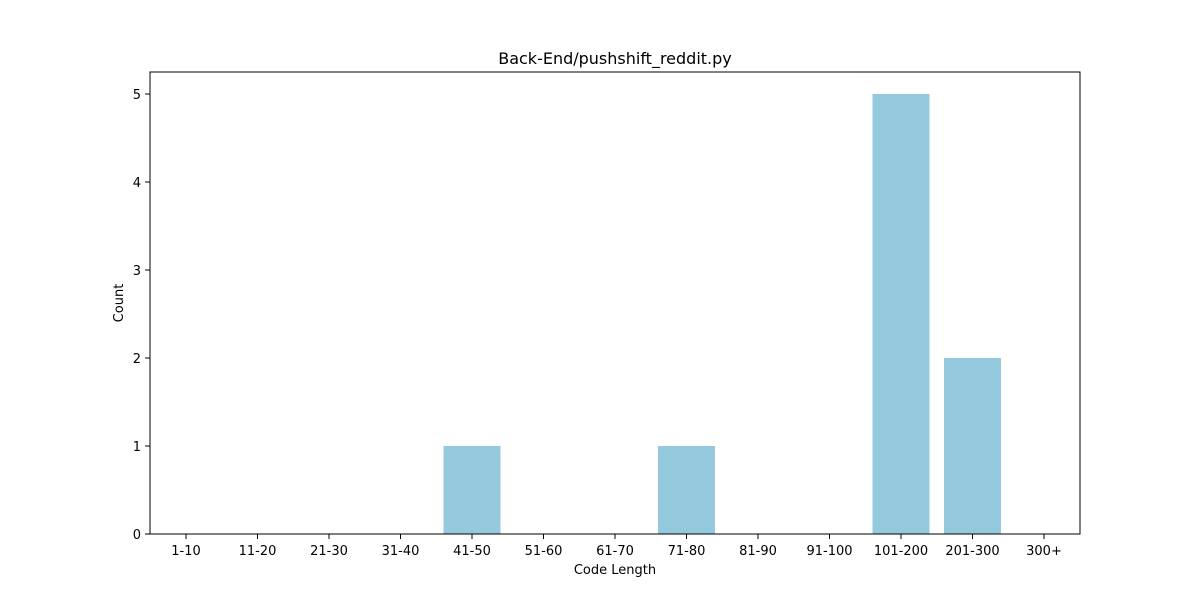 This screenshot has width=1200, height=600. What do you see at coordinates (401, 551) in the screenshot?
I see `x-tick-label: 31-40` at bounding box center [401, 551].